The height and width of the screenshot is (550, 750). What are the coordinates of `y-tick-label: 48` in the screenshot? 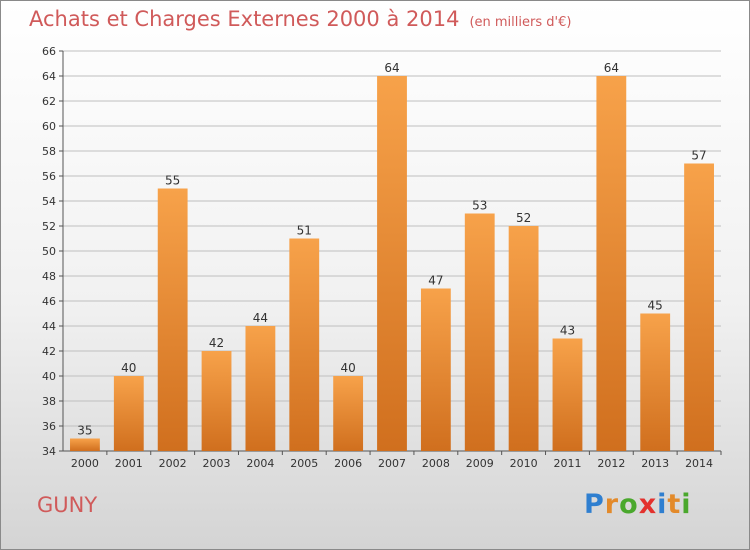 It's located at (49, 276).